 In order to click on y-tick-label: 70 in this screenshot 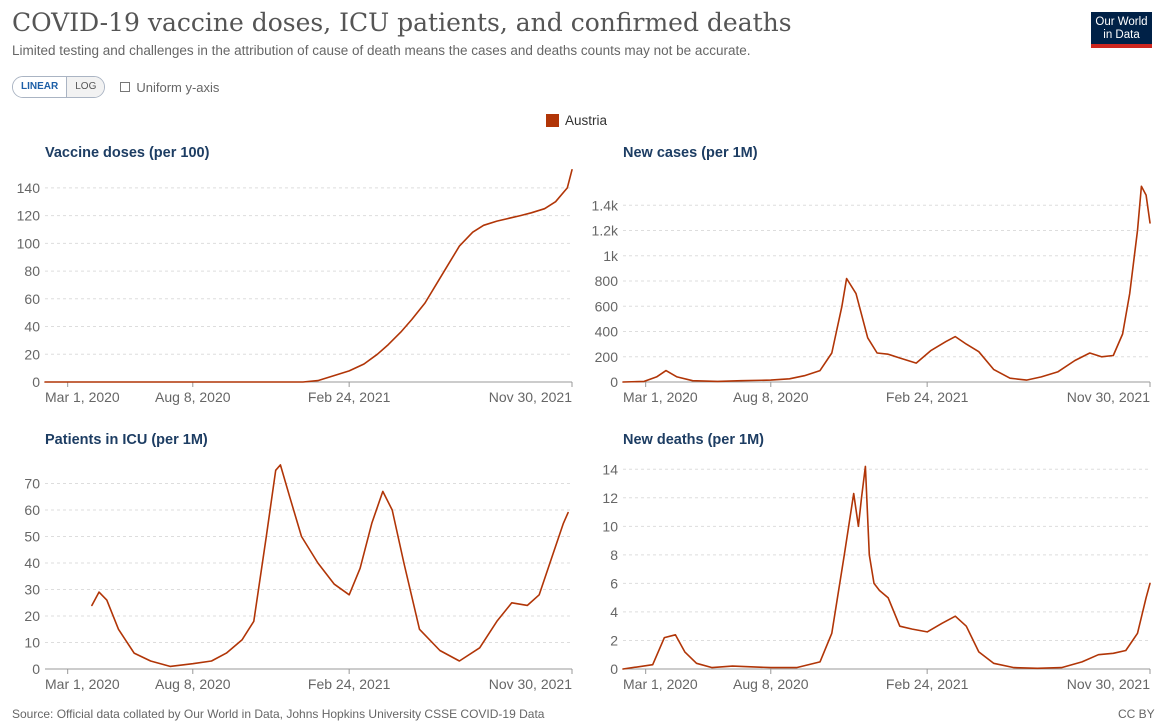, I will do `click(32, 484)`.